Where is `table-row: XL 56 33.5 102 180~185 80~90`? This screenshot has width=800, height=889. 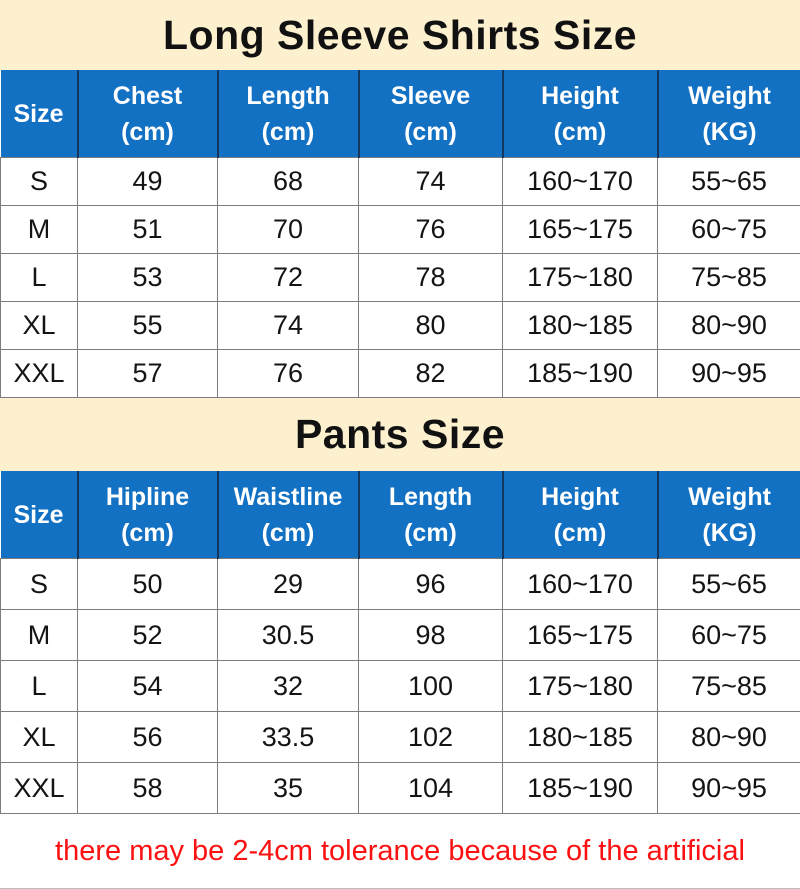
table-row: XL 56 33.5 102 180~185 80~90 is located at coordinates (400, 737).